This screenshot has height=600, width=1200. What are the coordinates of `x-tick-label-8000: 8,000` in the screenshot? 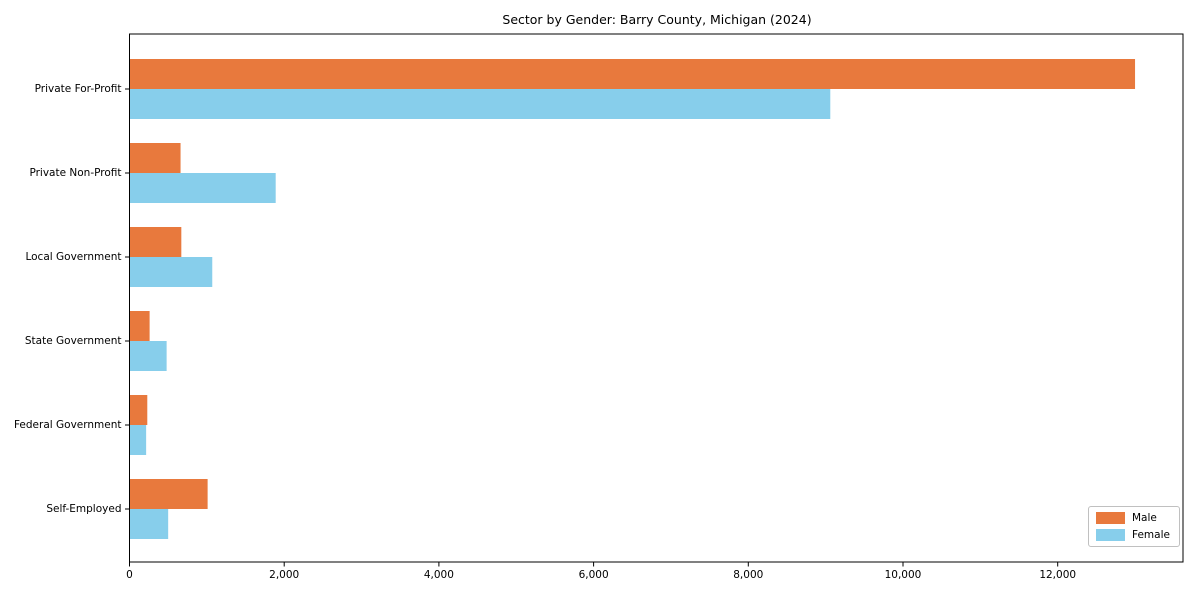 It's located at (748, 575).